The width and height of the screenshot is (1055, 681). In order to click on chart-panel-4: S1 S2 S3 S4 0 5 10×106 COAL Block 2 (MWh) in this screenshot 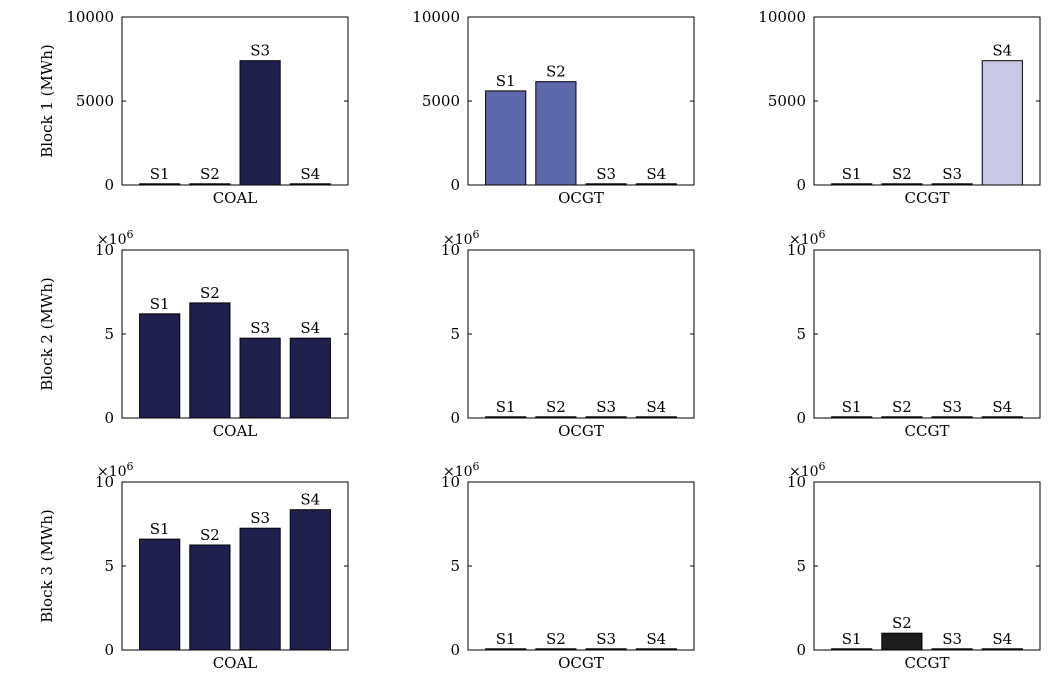, I will do `click(193, 334)`.